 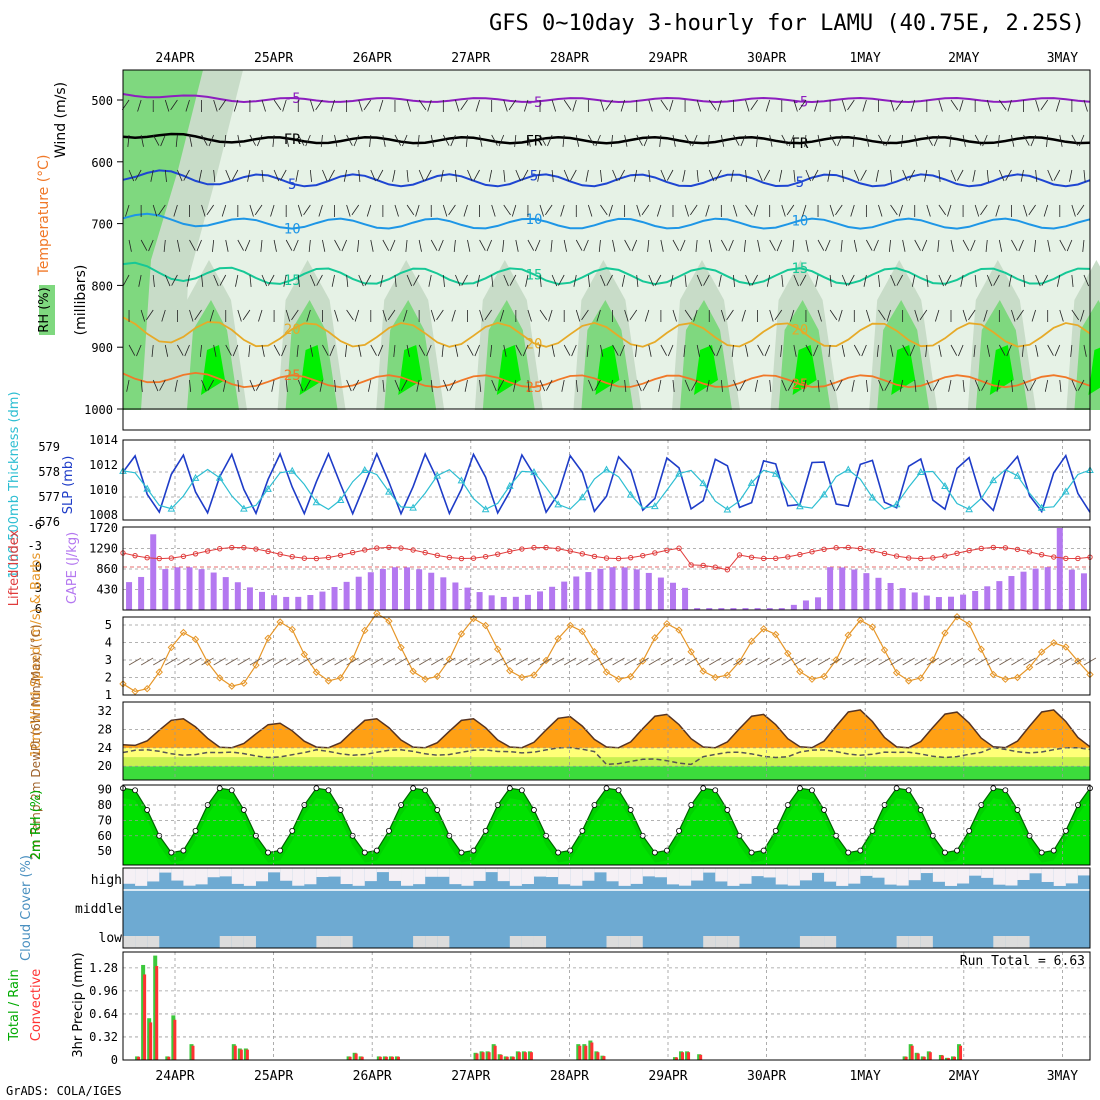 I want to click on li-axis-label: Lifted Index, so click(x=14, y=567).